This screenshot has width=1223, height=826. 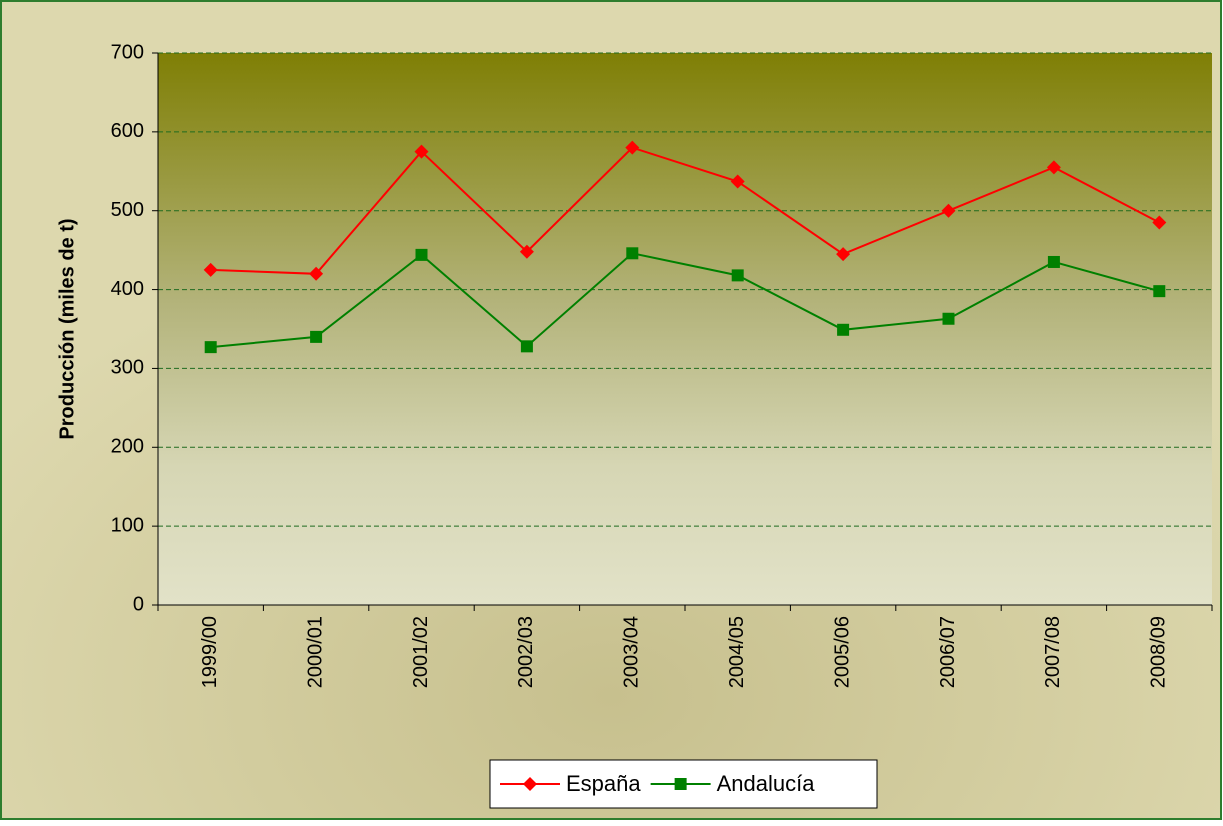 What do you see at coordinates (127, 52) in the screenshot?
I see `y-tick-label: 700` at bounding box center [127, 52].